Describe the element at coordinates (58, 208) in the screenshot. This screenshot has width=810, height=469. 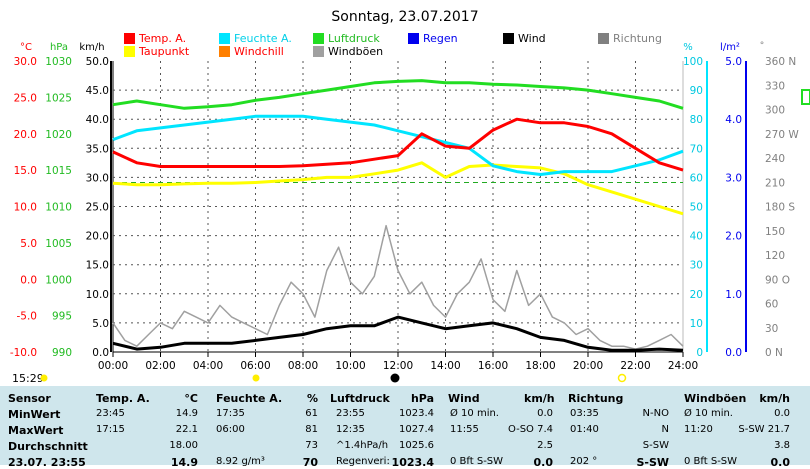
I see `pressure-tick-label: 1010` at that location.